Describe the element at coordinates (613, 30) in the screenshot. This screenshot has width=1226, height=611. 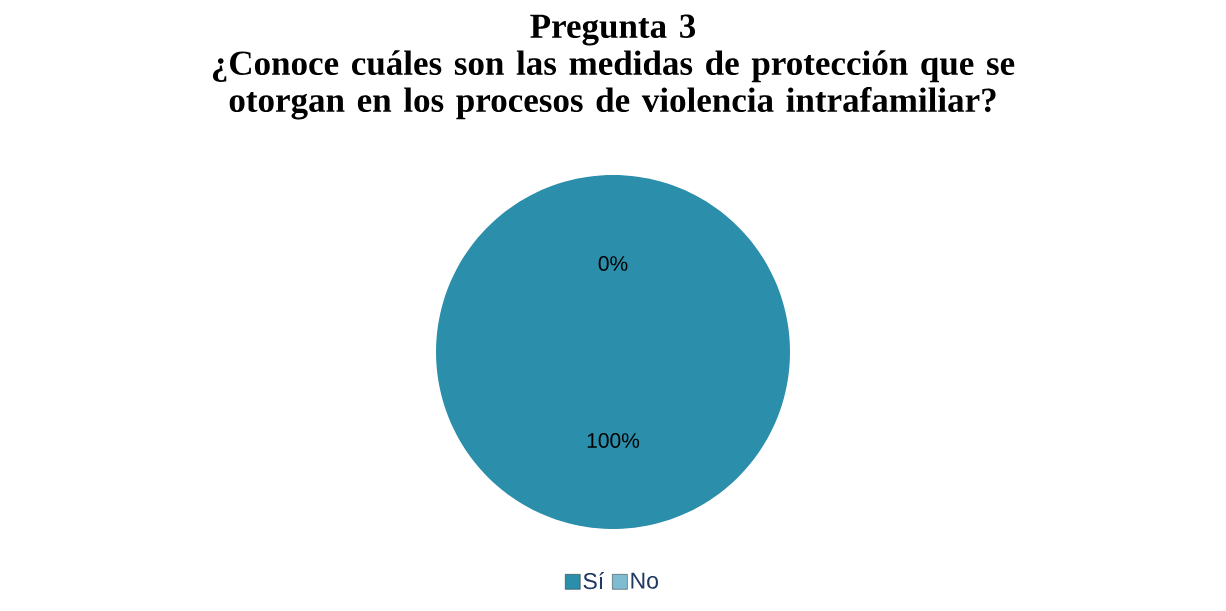
I see `chart-title: Pregunta 3` at that location.